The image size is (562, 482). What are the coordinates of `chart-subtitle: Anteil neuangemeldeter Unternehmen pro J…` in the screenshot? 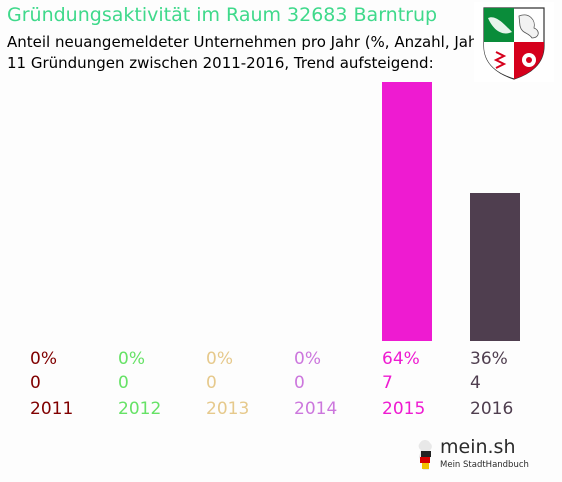 It's located at (248, 42).